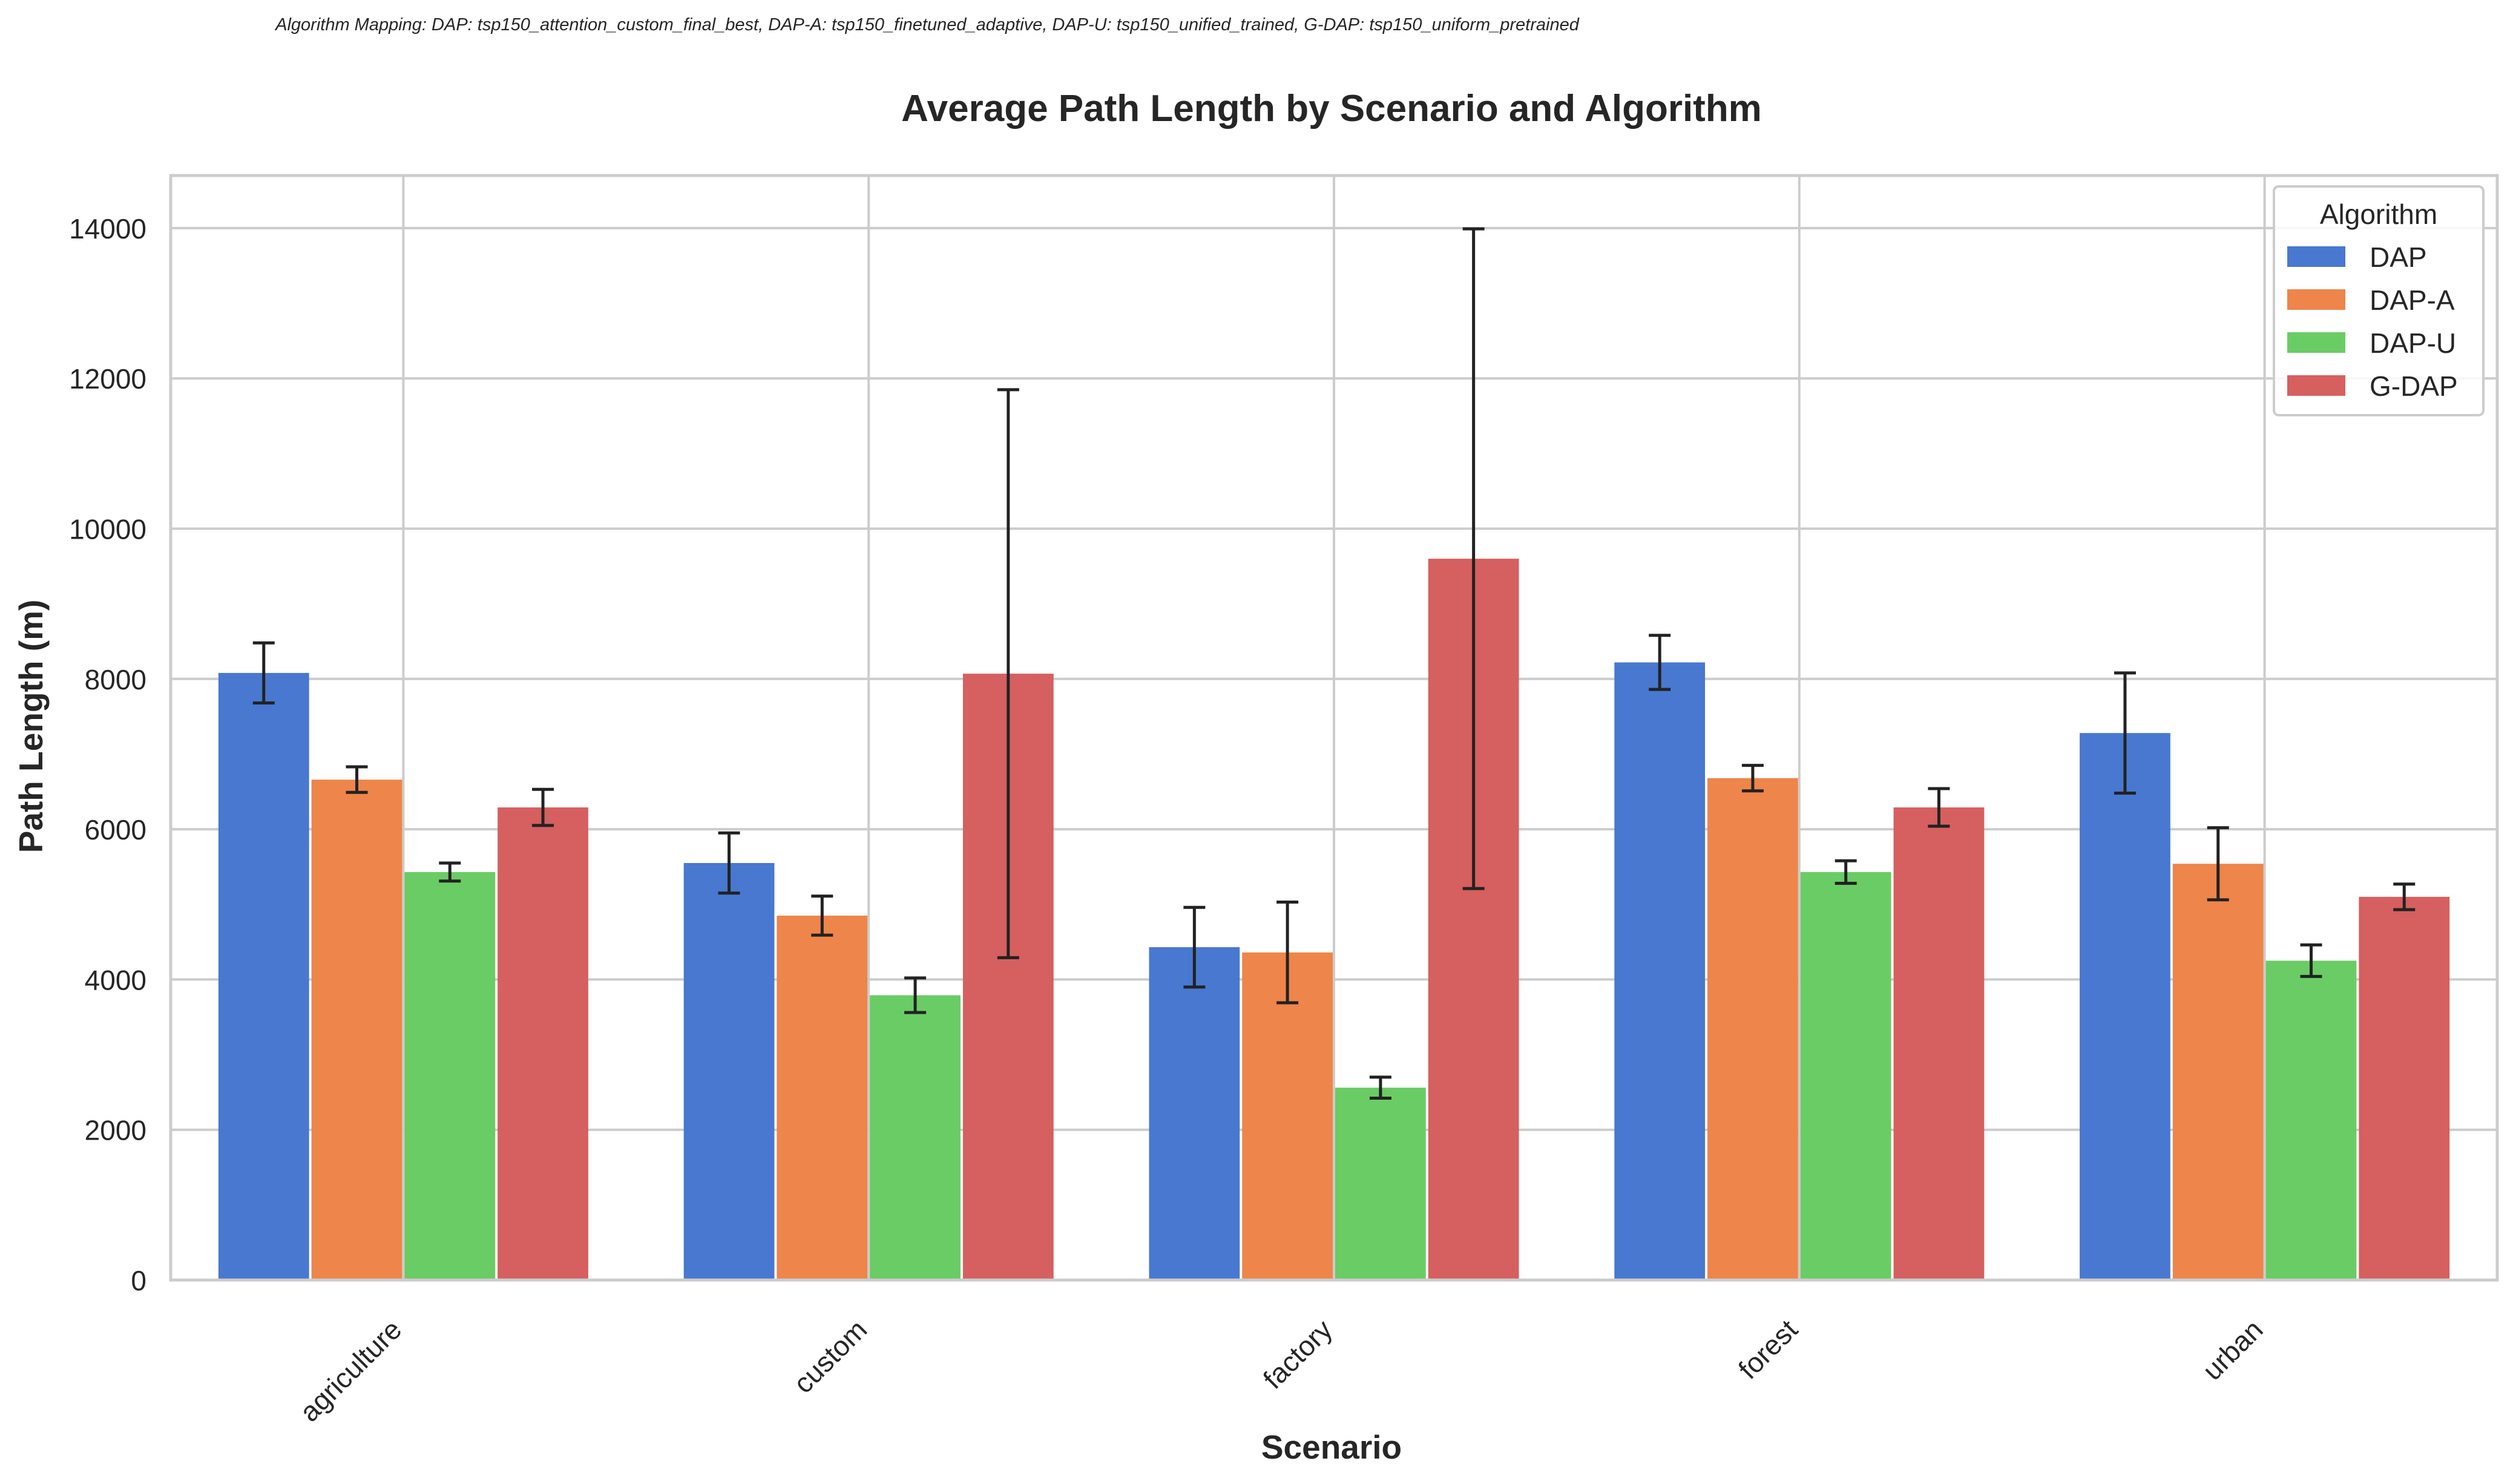 The width and height of the screenshot is (2513, 1484). I want to click on y-tick-label: 0, so click(138, 1280).